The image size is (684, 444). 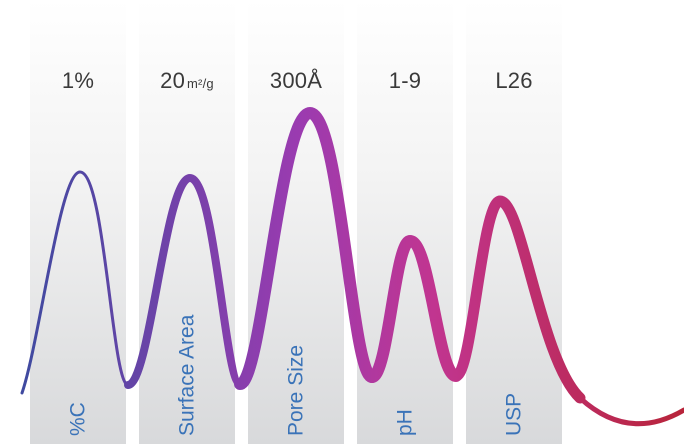 What do you see at coordinates (78, 80) in the screenshot?
I see `carbon-value: 1%` at bounding box center [78, 80].